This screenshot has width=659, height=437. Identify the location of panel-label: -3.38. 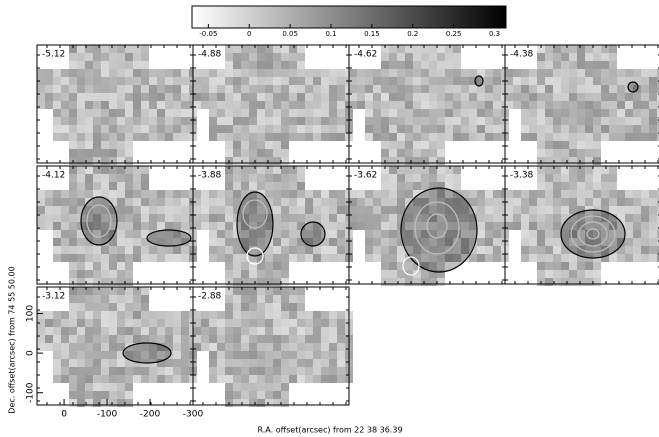
(522, 176).